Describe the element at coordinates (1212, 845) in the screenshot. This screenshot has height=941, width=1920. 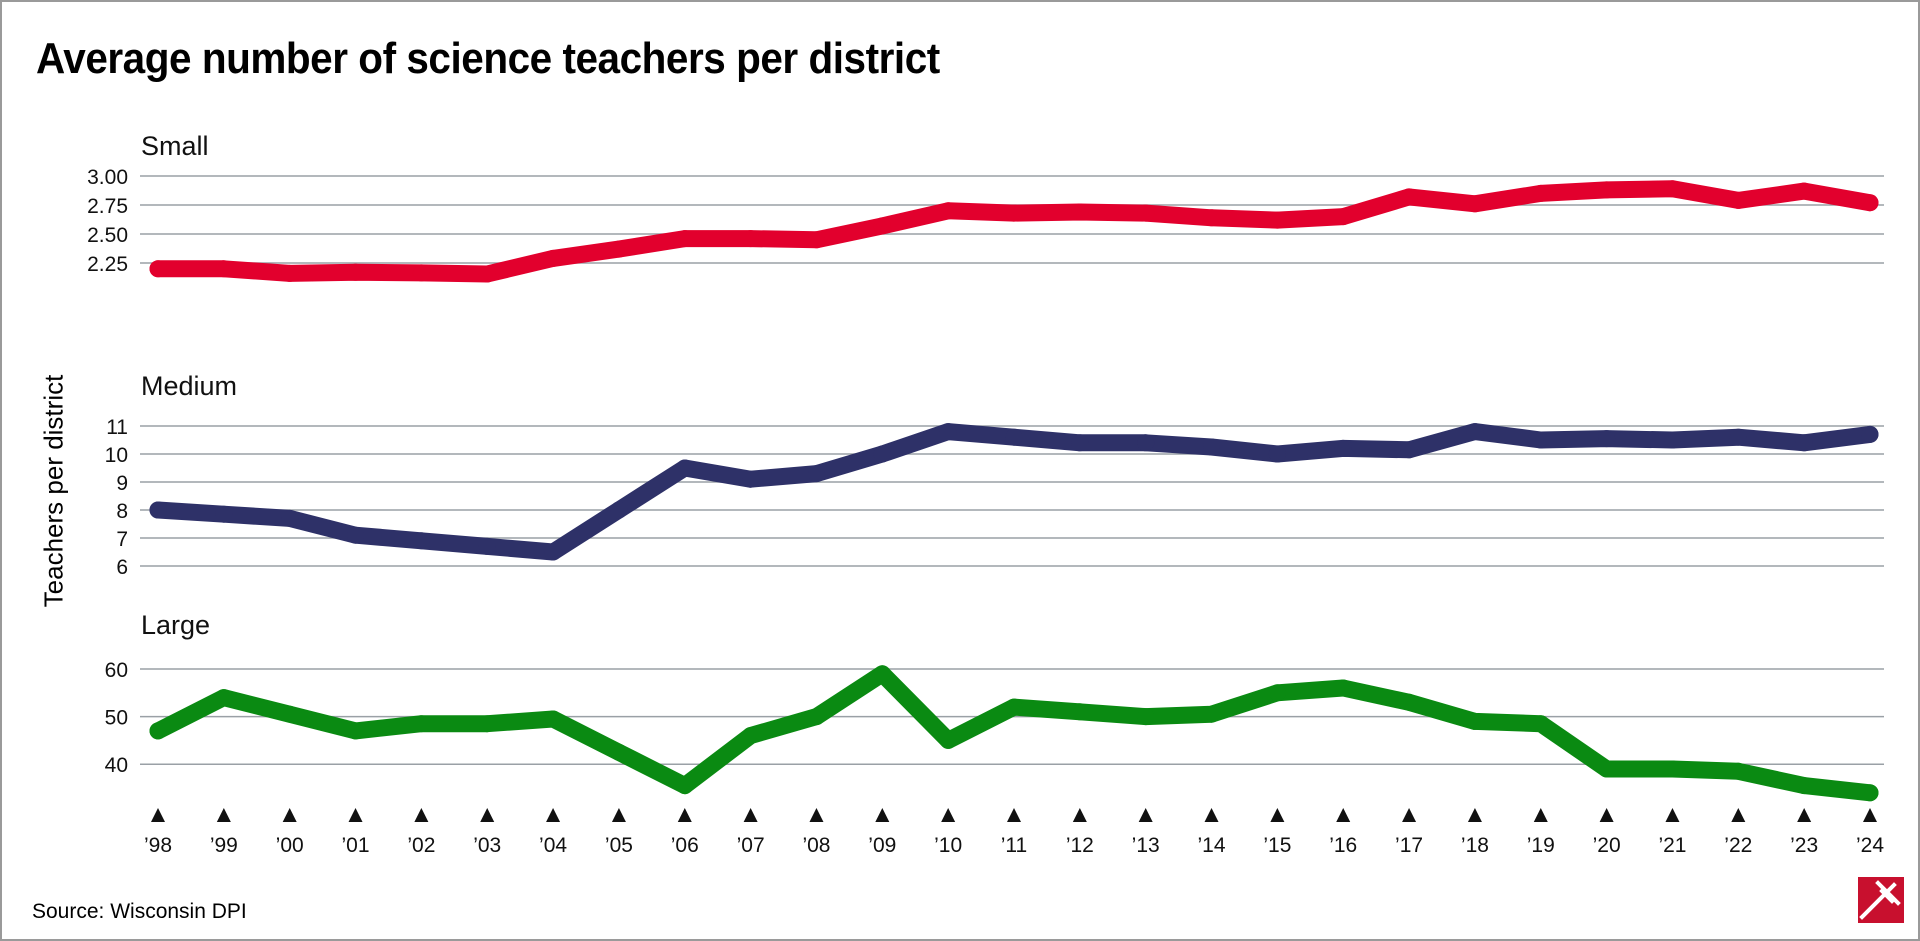
I see `x-tick-label: ’14` at that location.